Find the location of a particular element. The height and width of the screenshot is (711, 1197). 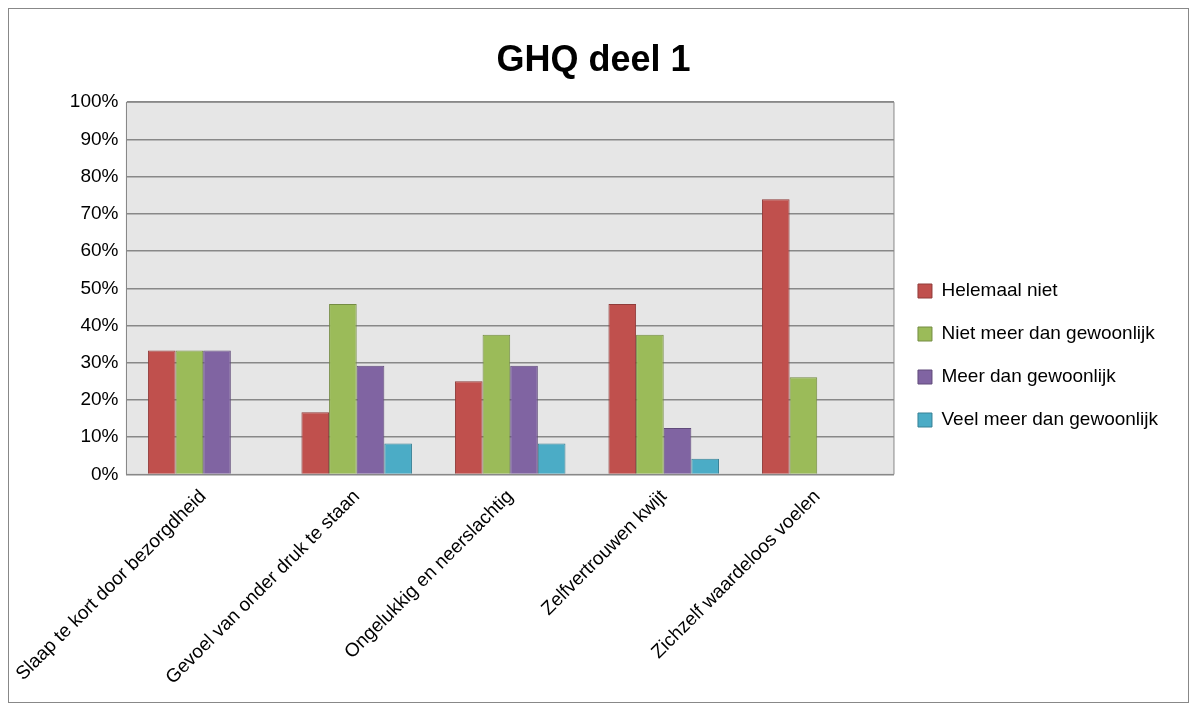

y-tick-label: 50% is located at coordinates (99, 287).